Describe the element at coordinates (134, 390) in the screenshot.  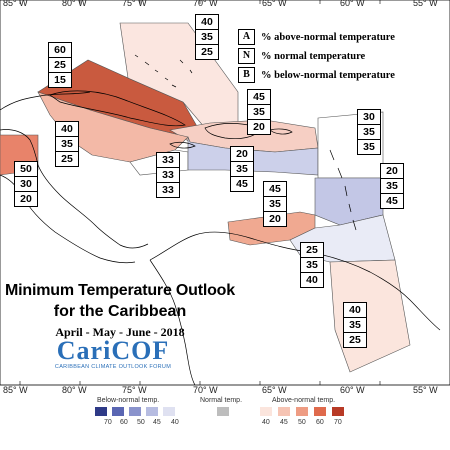
I see `lon-bottom-75: 75° W` at that location.